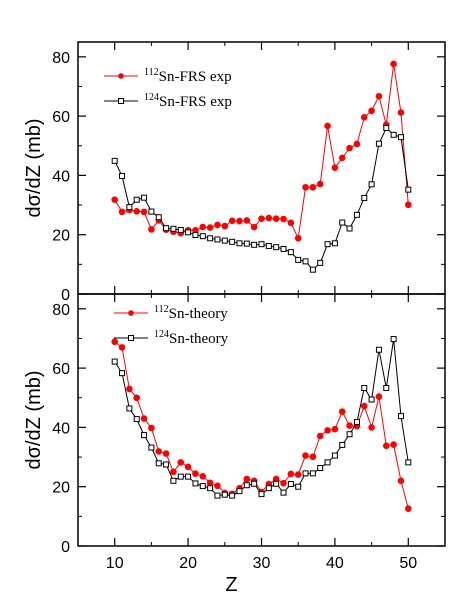  Describe the element at coordinates (61, 428) in the screenshot. I see `y-tick-label: 40` at that location.